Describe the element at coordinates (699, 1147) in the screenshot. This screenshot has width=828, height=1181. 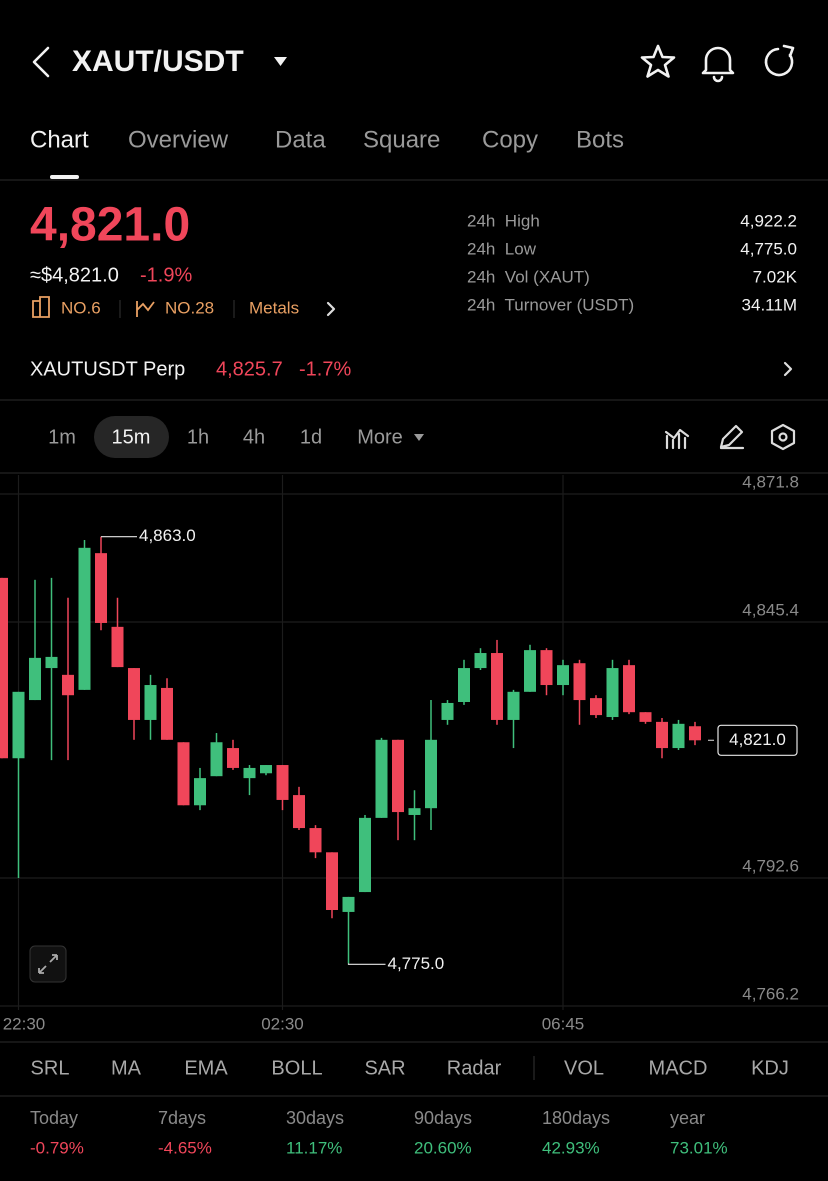
I see `period-change: 73.01%` at that location.